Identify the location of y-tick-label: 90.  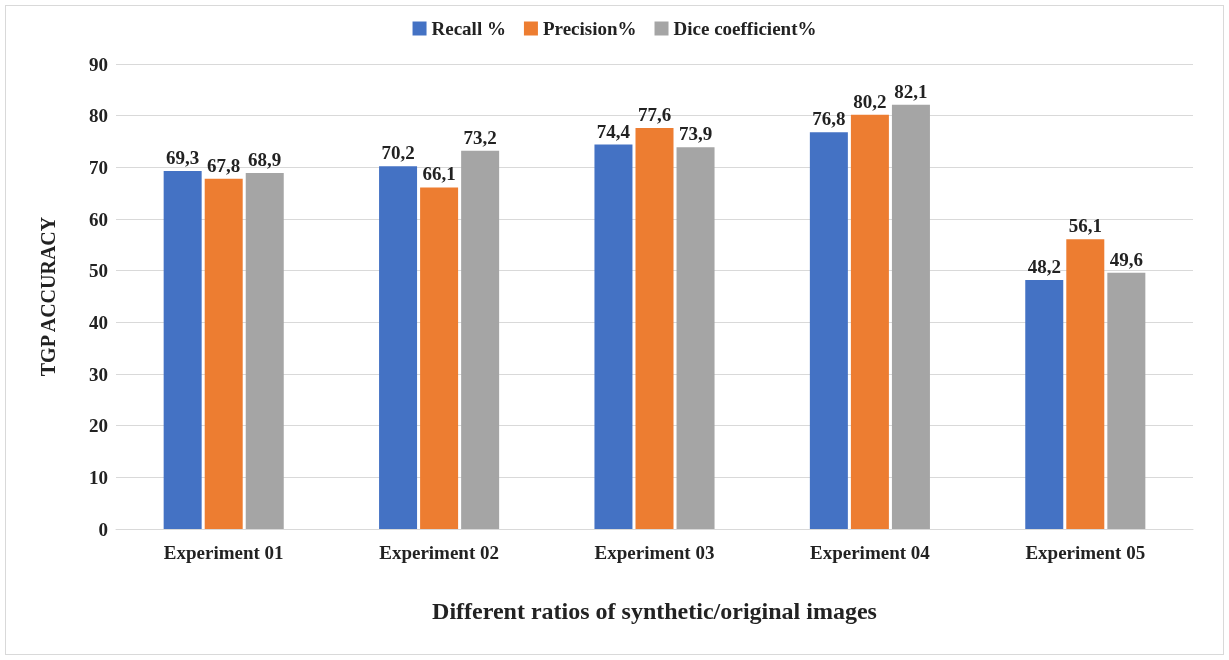
(98, 64).